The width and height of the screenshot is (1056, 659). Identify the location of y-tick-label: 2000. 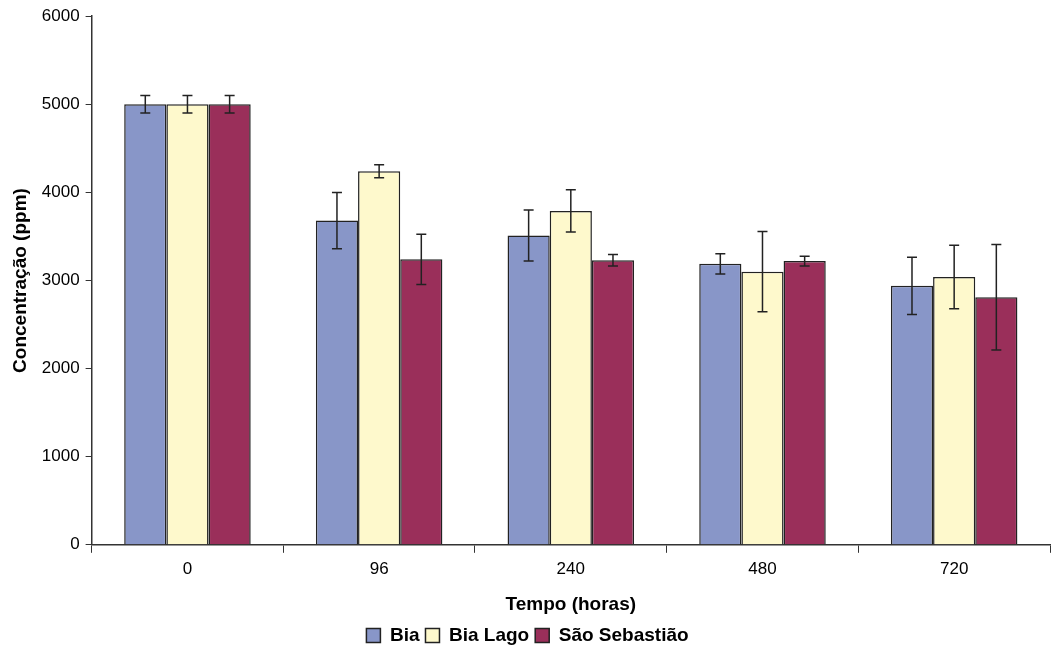
(60, 368).